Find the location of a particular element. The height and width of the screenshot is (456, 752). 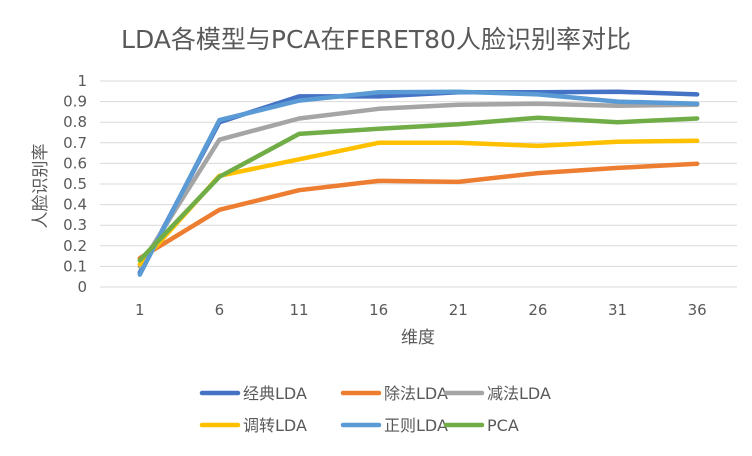

legend-label: 减法LDA is located at coordinates (519, 393).